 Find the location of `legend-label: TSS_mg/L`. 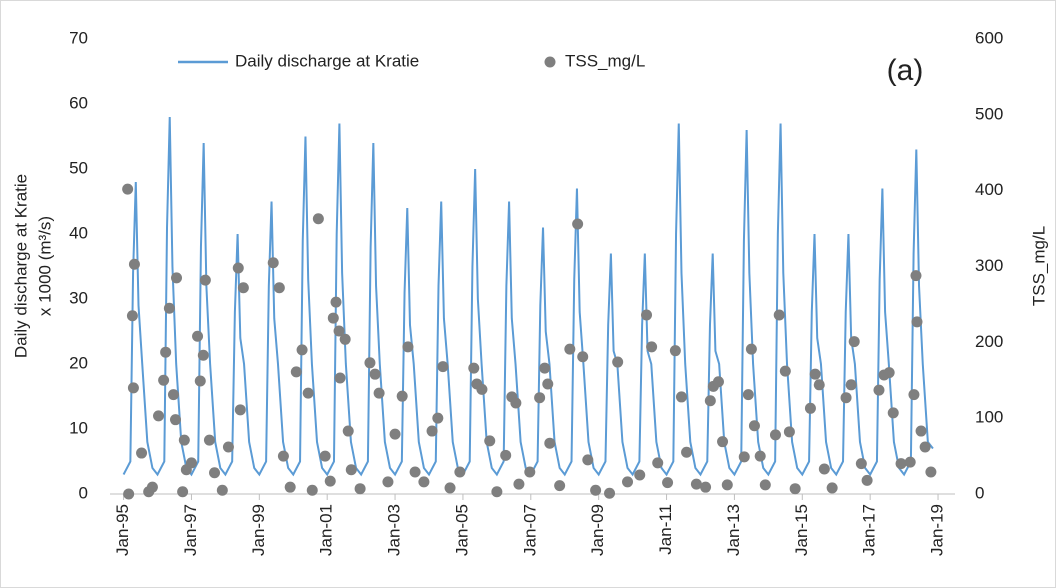

legend-label: TSS_mg/L is located at coordinates (605, 60).